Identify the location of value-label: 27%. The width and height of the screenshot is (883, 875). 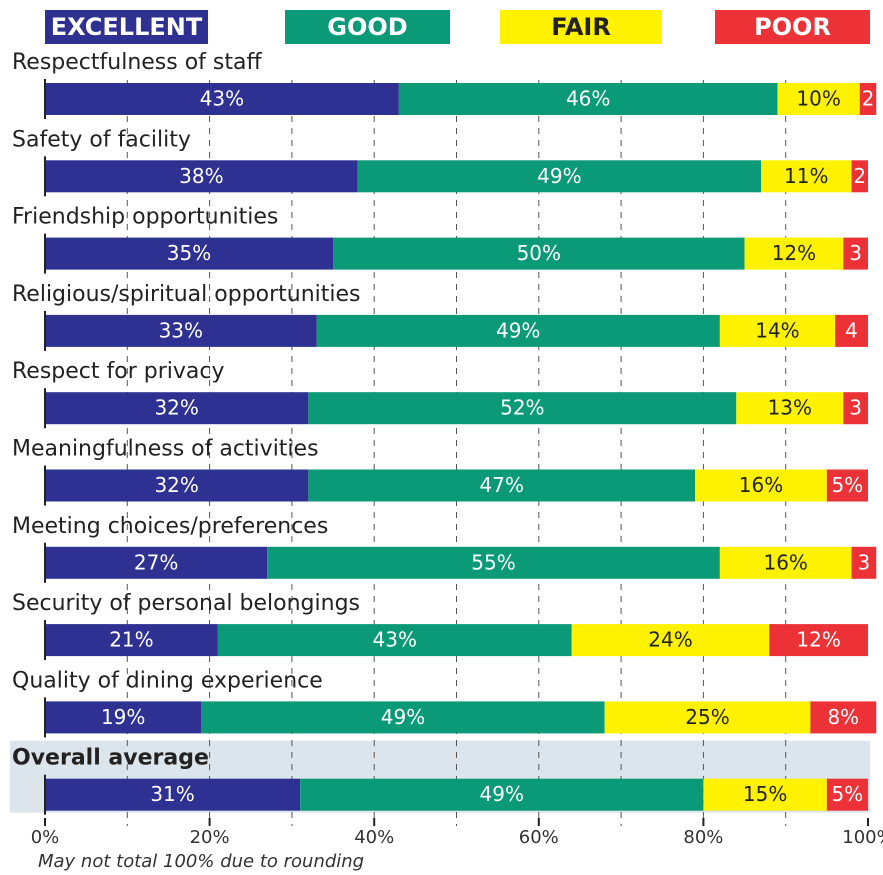
(156, 562).